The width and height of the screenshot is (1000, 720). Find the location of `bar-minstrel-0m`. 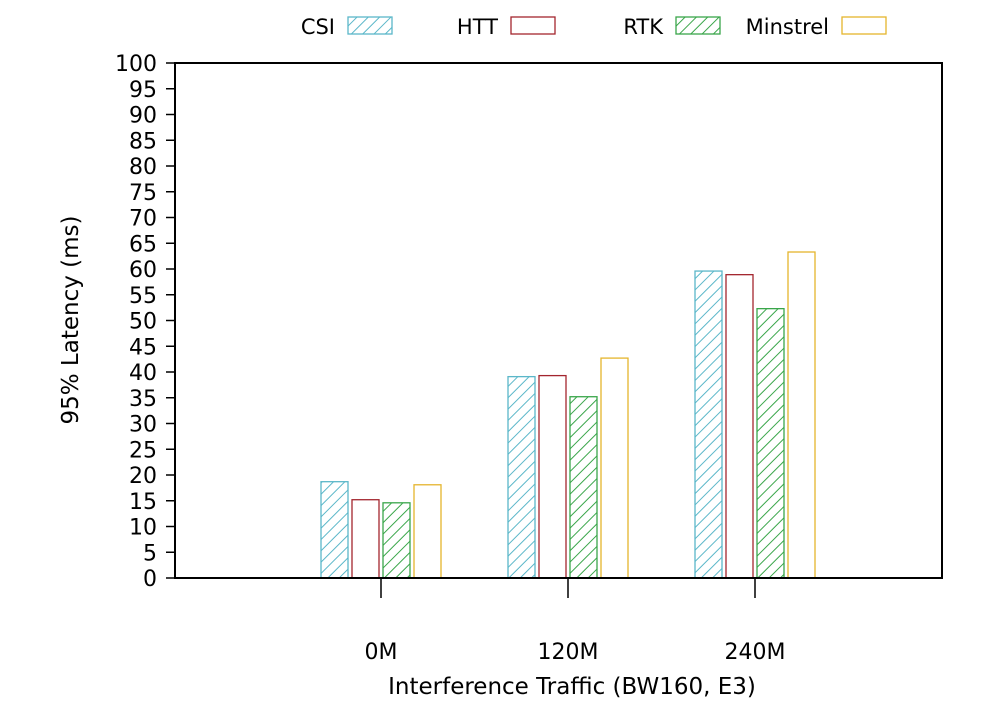

bar-minstrel-0m is located at coordinates (427, 531).